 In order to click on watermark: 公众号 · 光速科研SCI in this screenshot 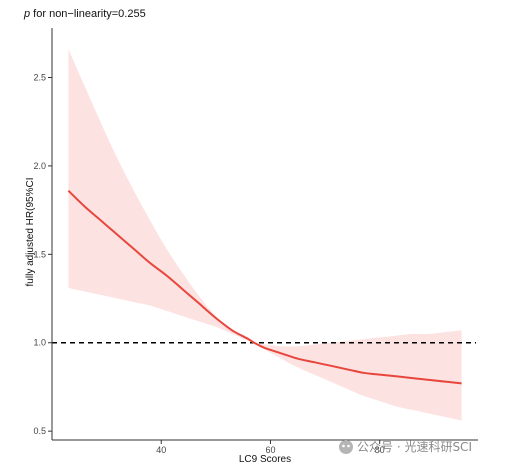, I will do `click(405, 447)`.